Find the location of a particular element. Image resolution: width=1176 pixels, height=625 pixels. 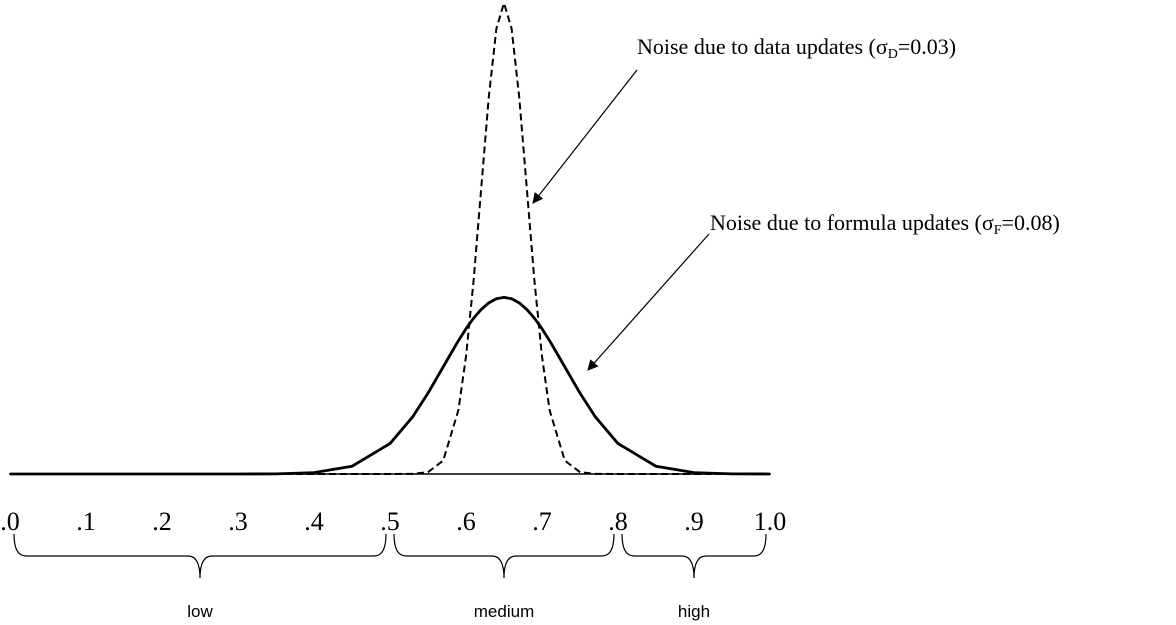

x-tick-label: .4 is located at coordinates (314, 521).